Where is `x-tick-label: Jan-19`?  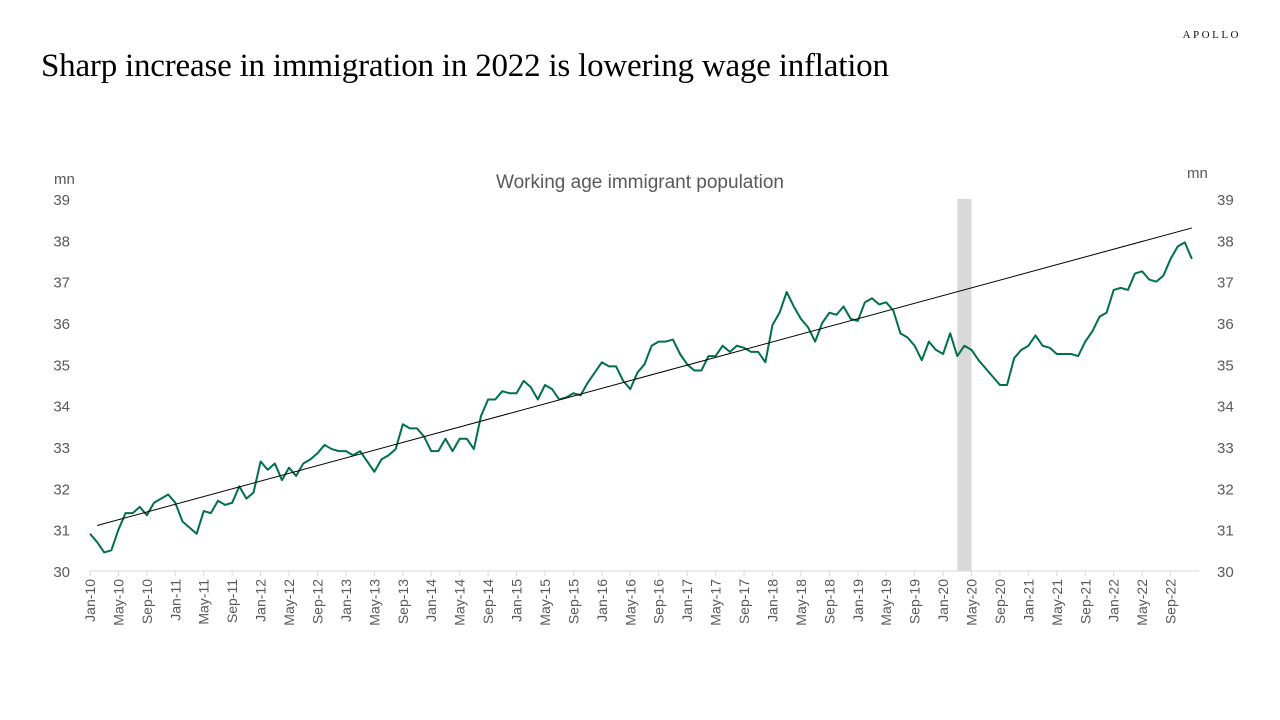 x-tick-label: Jan-19 is located at coordinates (858, 600).